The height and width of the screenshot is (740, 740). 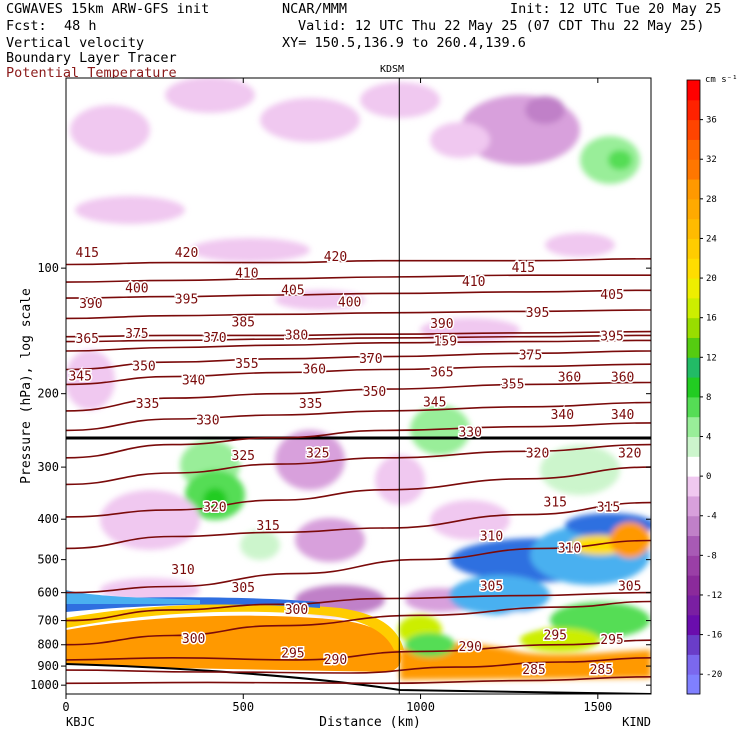 I want to click on colorbar-tick-label: -12, so click(x=714, y=596).